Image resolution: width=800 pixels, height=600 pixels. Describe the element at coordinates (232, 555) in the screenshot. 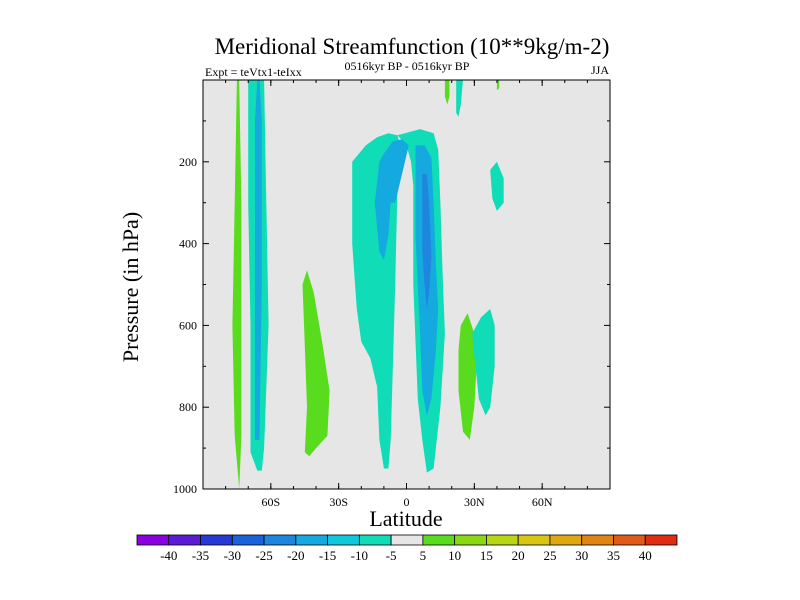

I see `colorbar-label: -30` at that location.